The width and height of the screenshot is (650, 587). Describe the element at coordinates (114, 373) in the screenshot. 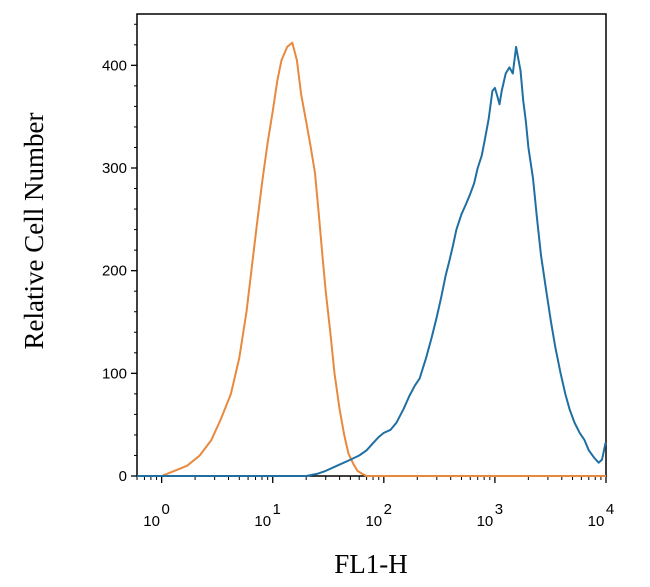

I see `y-tick-label: 100` at that location.